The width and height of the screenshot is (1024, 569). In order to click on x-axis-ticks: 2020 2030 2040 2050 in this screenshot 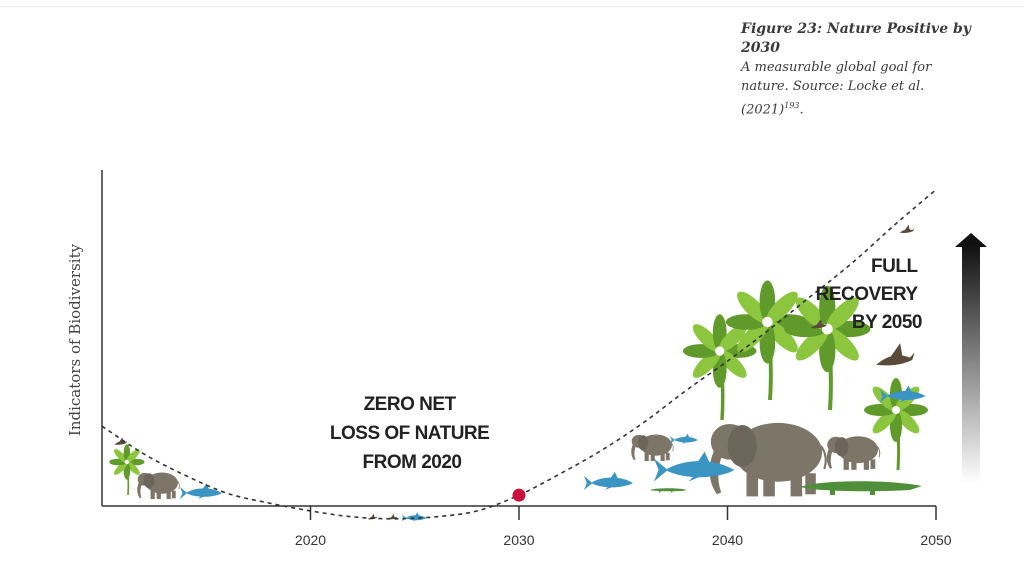, I will do `click(623, 527)`.